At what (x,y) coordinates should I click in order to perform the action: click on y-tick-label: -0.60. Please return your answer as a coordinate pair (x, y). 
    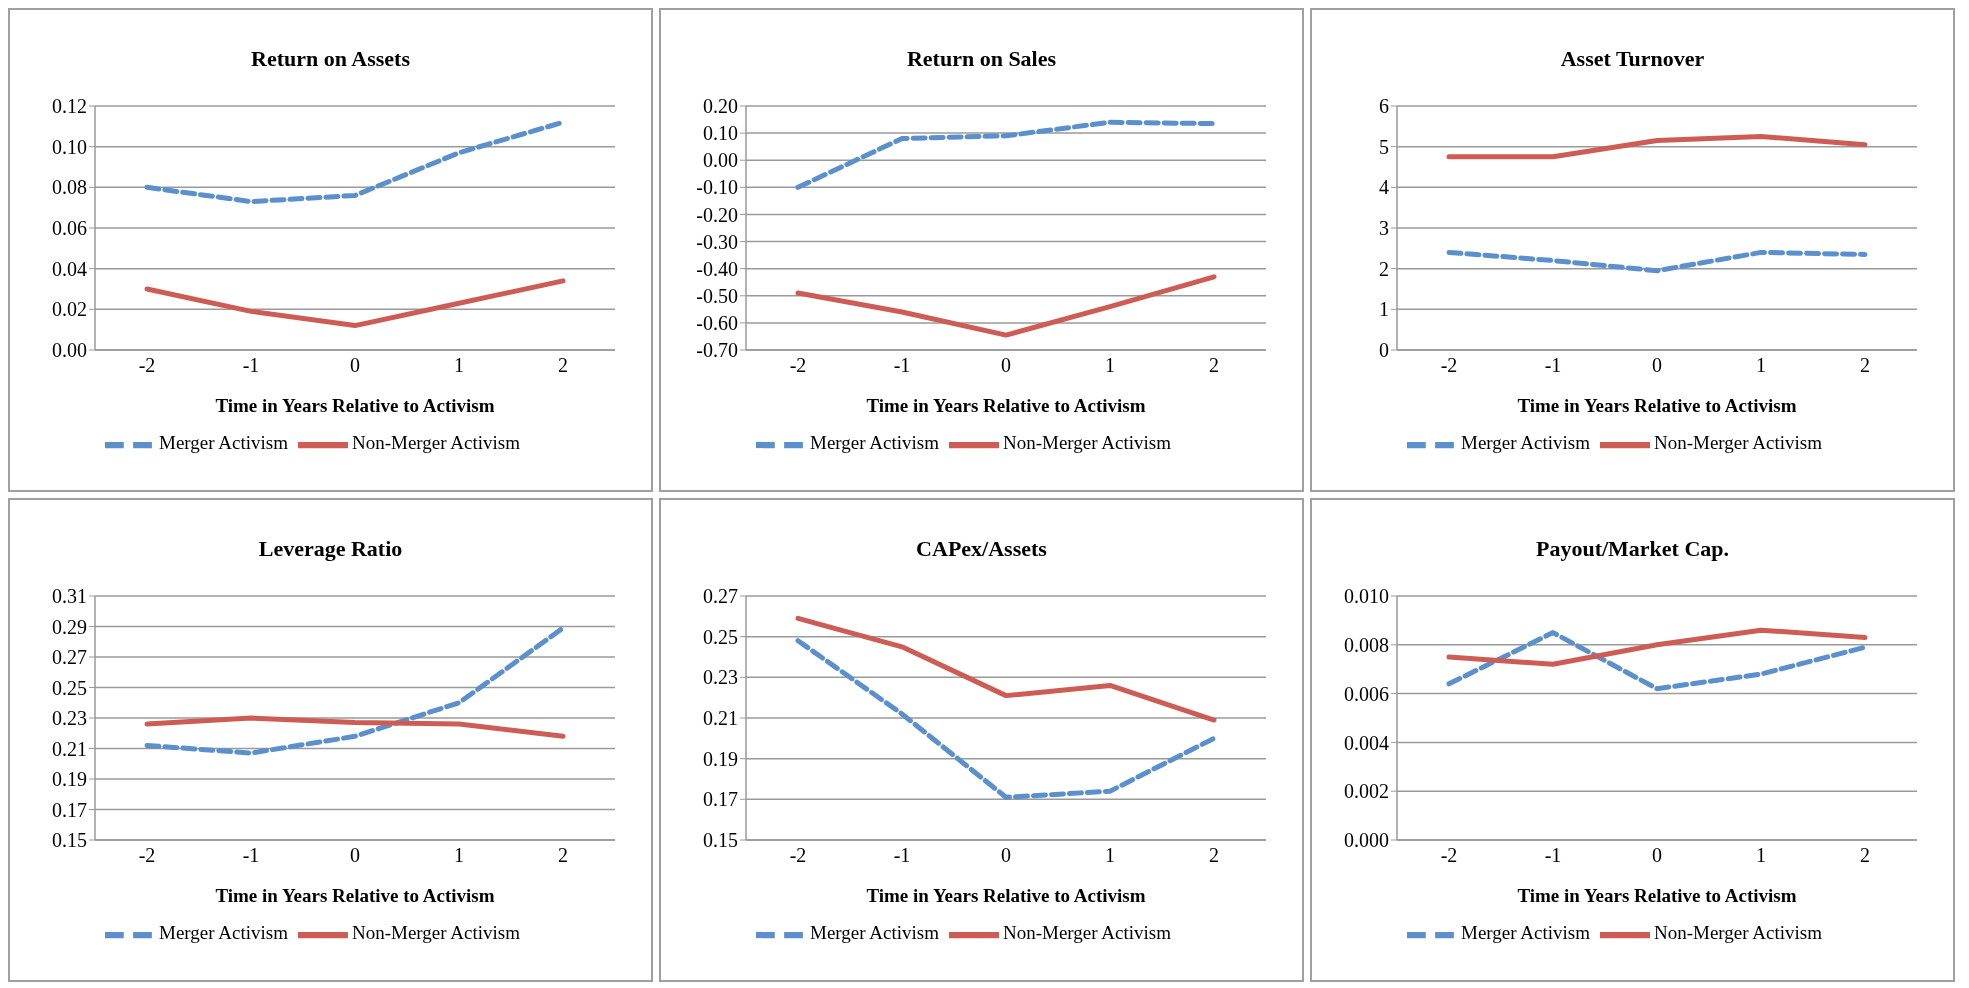
    Looking at the image, I should click on (717, 322).